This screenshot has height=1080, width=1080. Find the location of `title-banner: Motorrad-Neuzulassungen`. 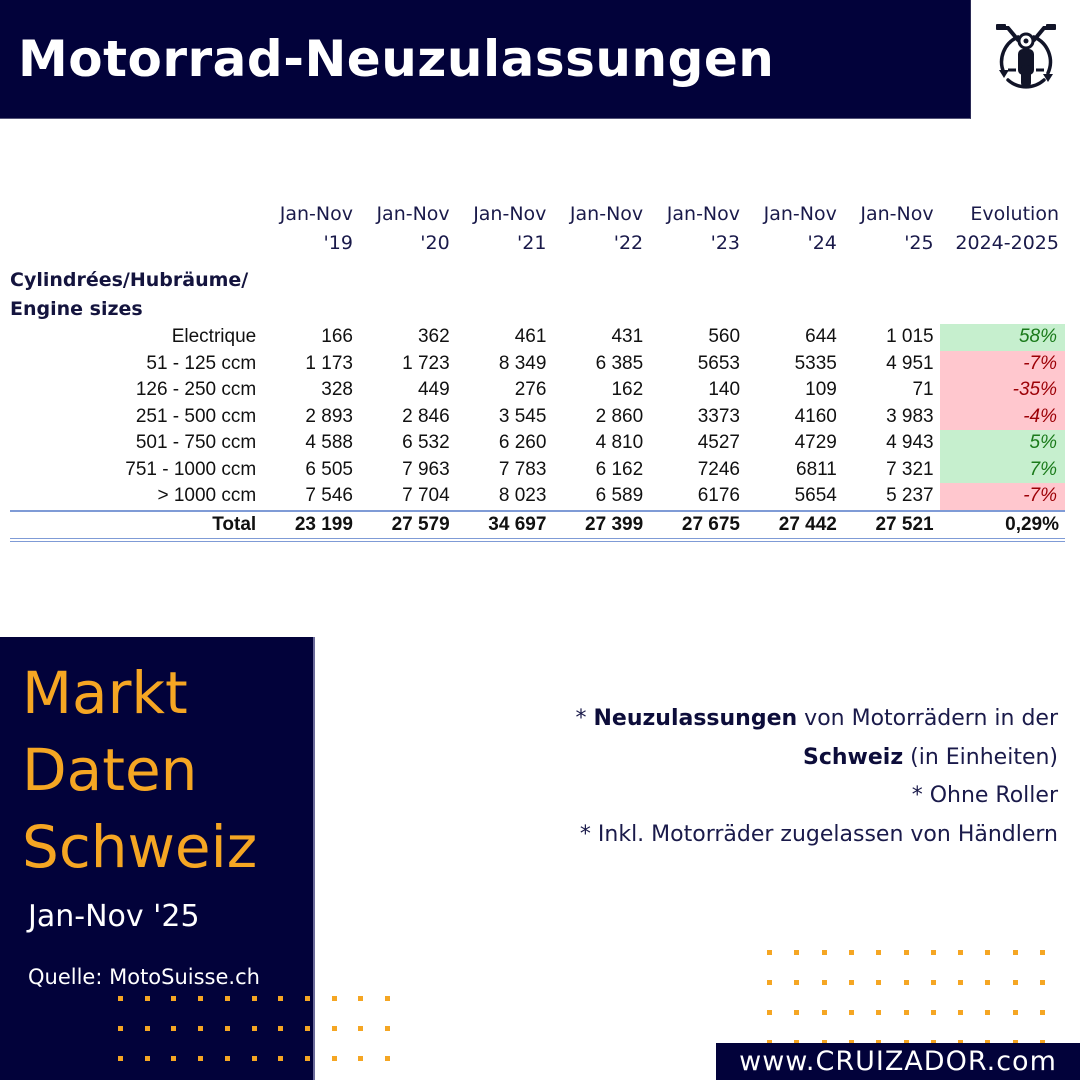

title-banner: Motorrad-Neuzulassungen is located at coordinates (485, 59).